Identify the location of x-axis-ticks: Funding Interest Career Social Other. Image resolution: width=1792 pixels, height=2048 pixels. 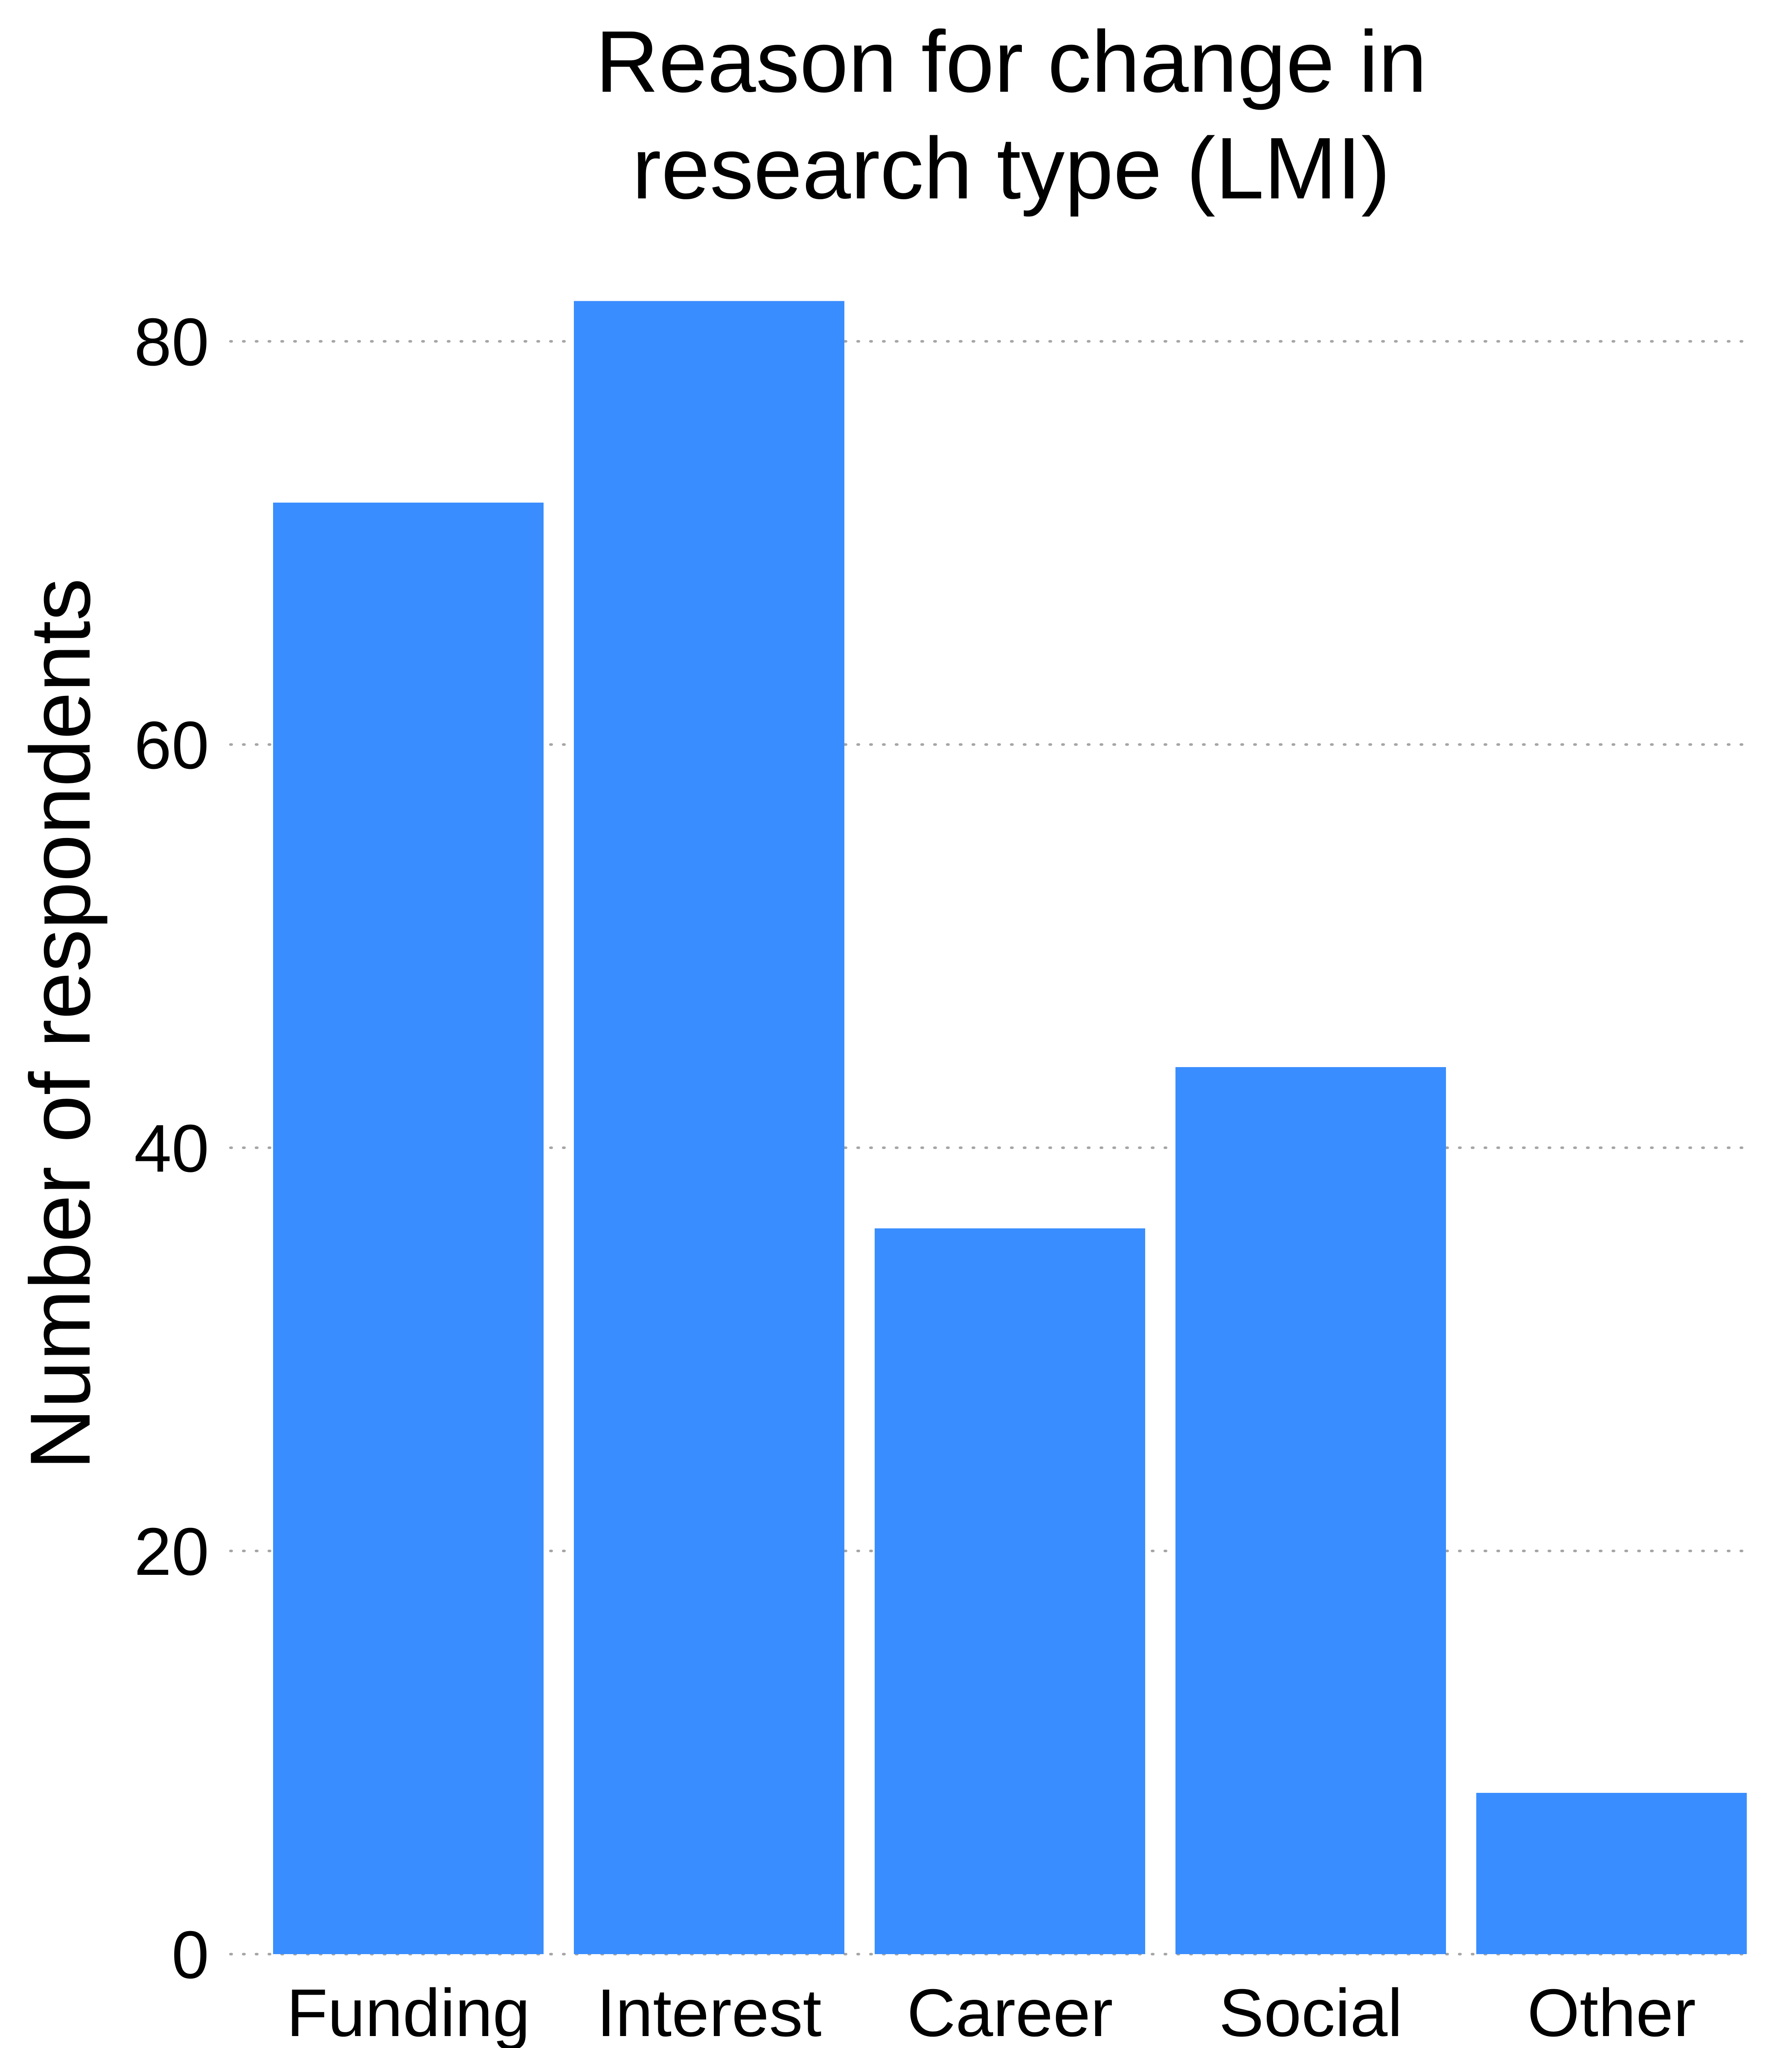
(992, 2012).